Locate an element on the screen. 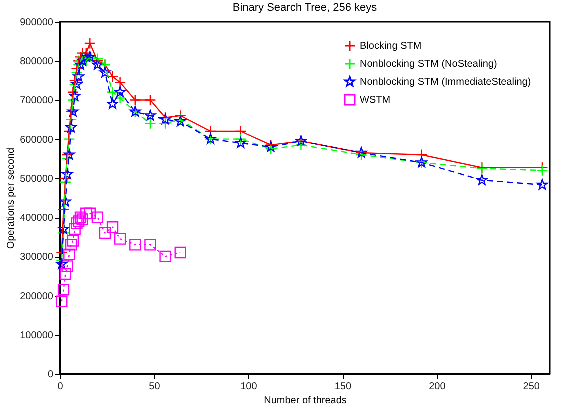 The width and height of the screenshot is (587, 415). y-axis-title: Operations per second is located at coordinates (12, 199).